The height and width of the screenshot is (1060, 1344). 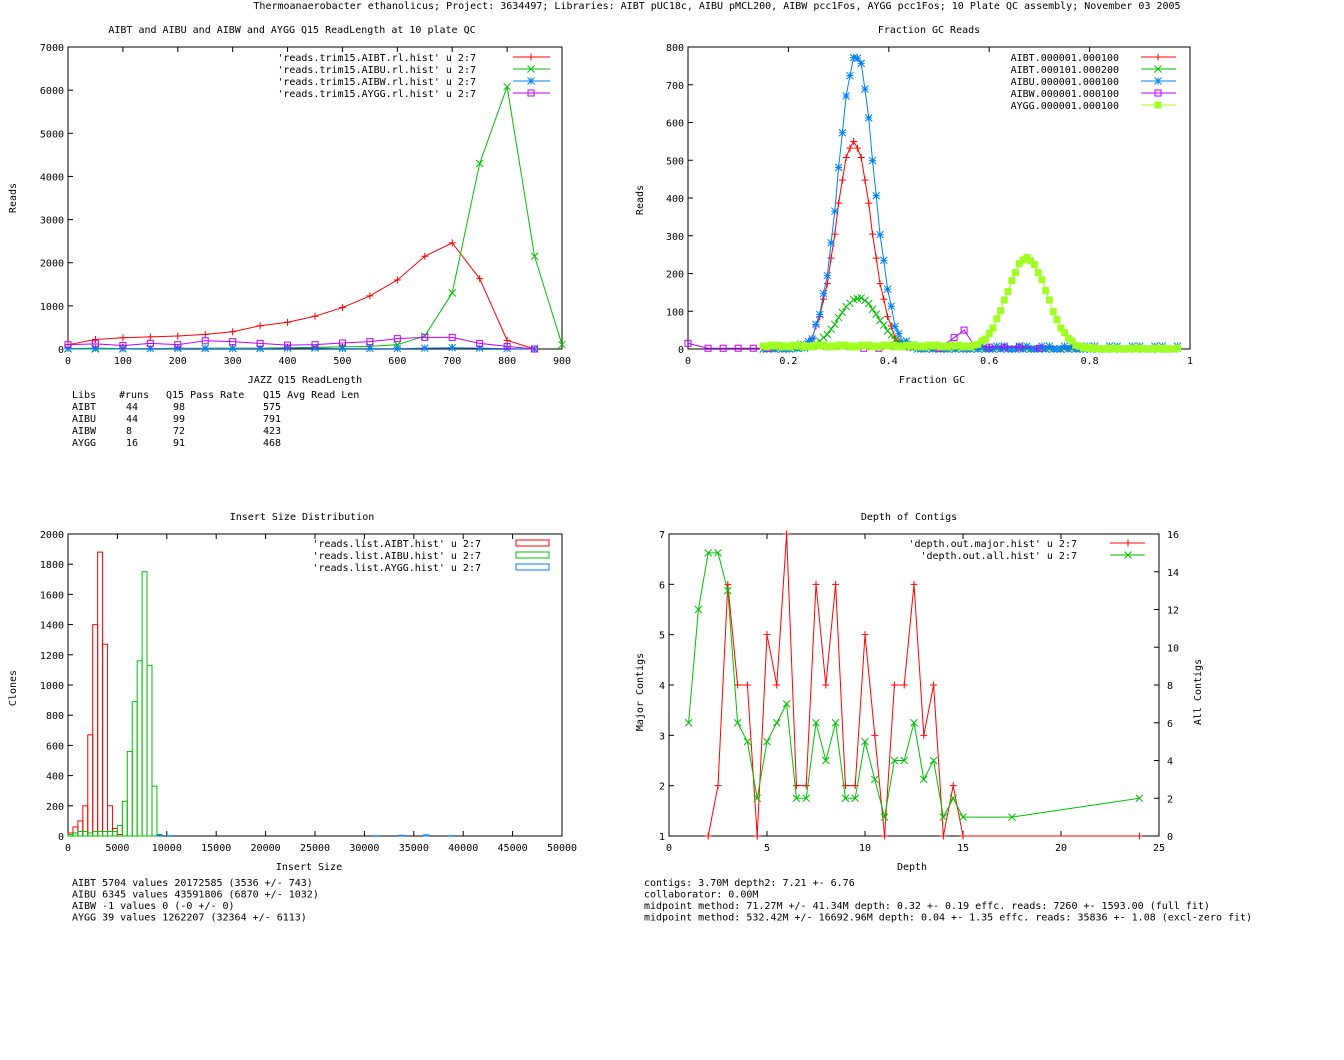 What do you see at coordinates (13, 198) in the screenshot?
I see `y-axis-label: Reads` at bounding box center [13, 198].